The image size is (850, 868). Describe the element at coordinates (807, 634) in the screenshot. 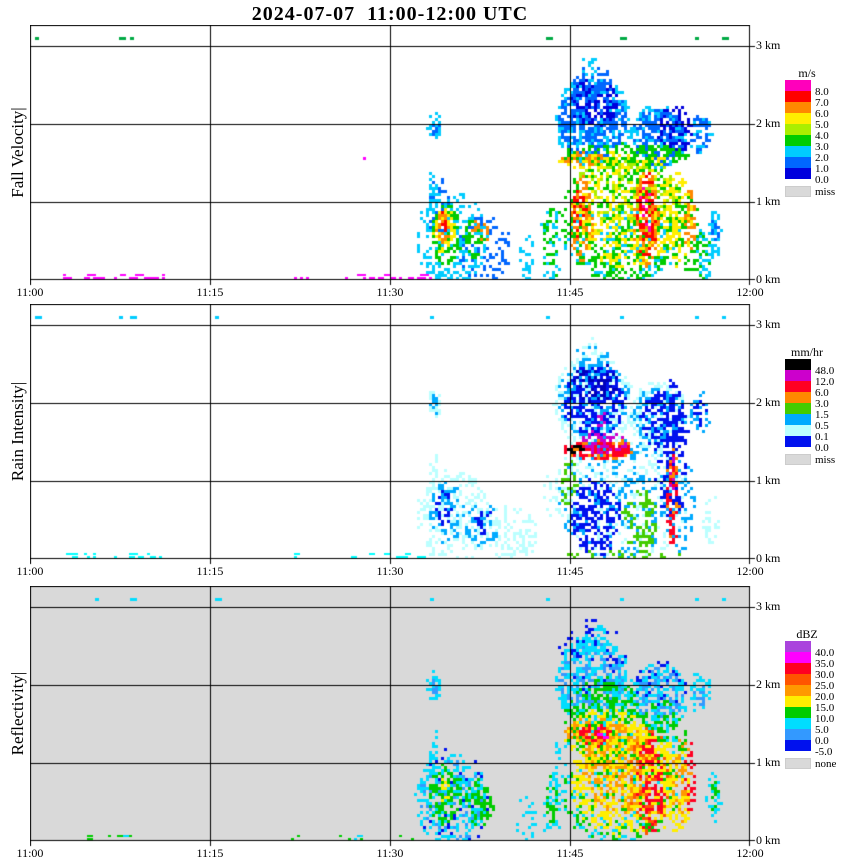

I see `reflectivity-legend-unit-label: dBZ` at that location.